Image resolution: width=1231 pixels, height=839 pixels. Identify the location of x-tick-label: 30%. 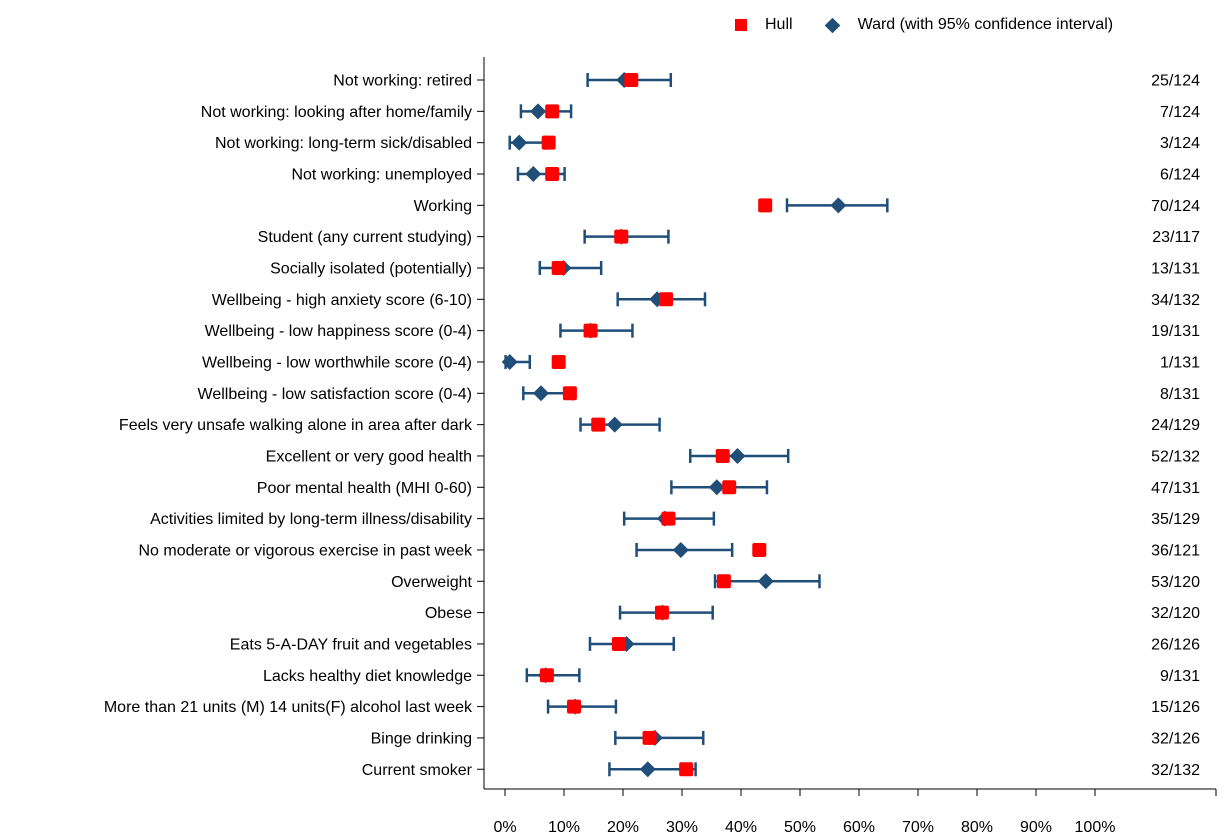
(682, 826).